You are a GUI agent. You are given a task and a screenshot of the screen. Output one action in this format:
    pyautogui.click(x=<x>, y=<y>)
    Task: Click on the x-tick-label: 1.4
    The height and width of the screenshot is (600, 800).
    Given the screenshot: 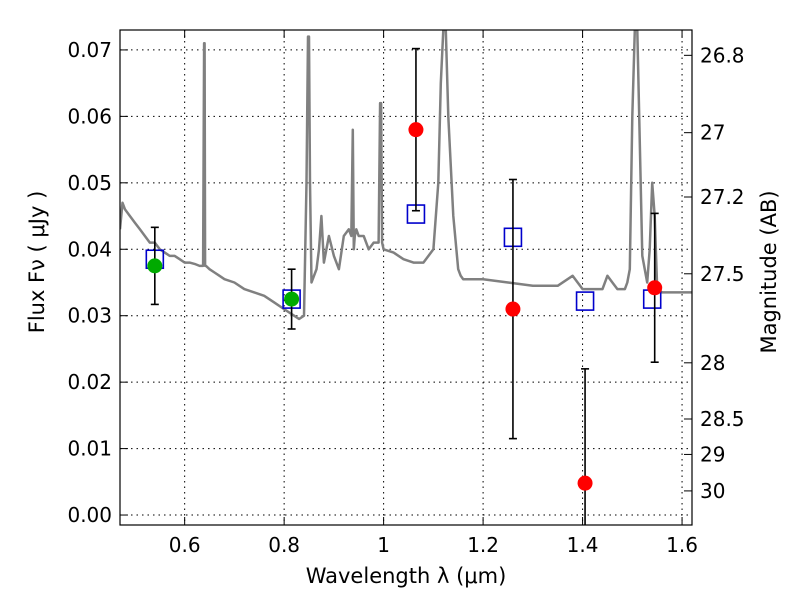 What is the action you would take?
    pyautogui.click(x=583, y=545)
    